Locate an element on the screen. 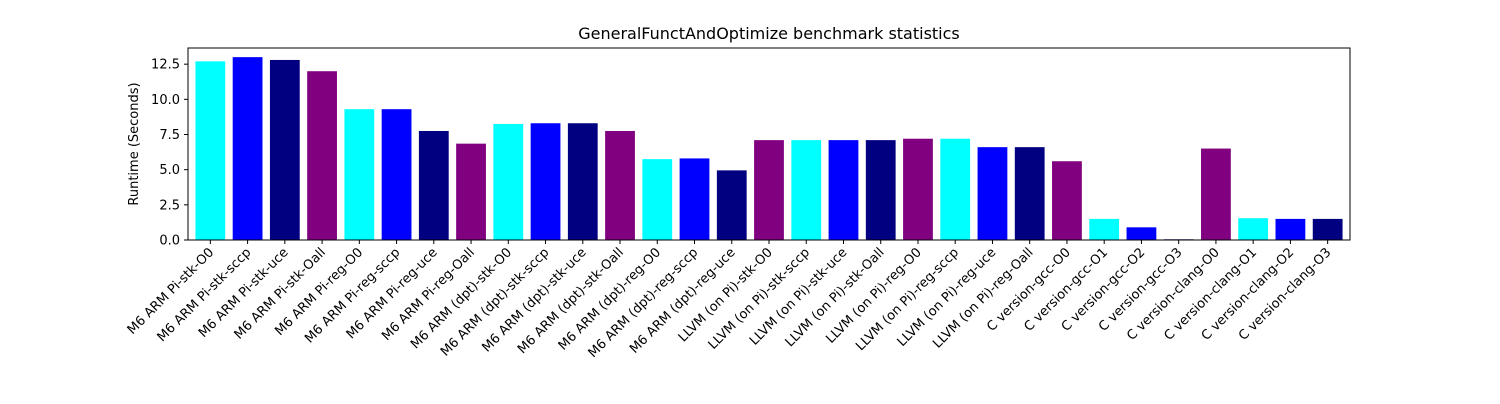  y-tick-label: 12.5 is located at coordinates (165, 65).